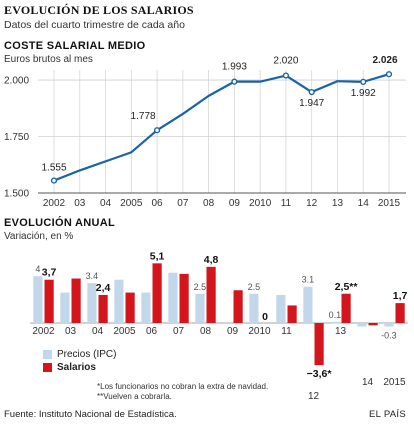  I want to click on bar-chart-xtick: 12, so click(314, 396).